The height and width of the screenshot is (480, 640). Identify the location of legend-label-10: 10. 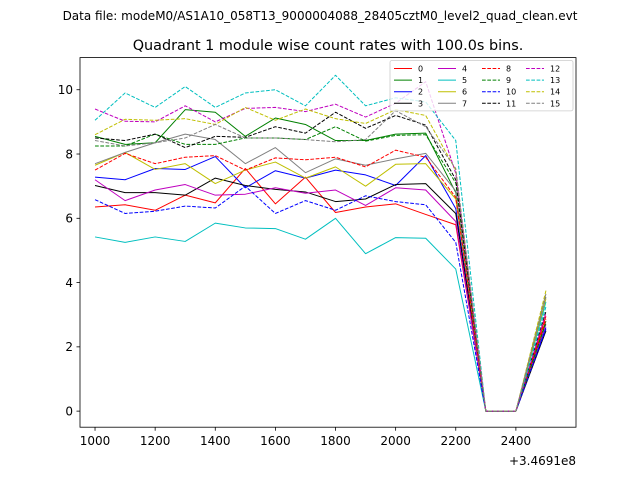
(511, 92).